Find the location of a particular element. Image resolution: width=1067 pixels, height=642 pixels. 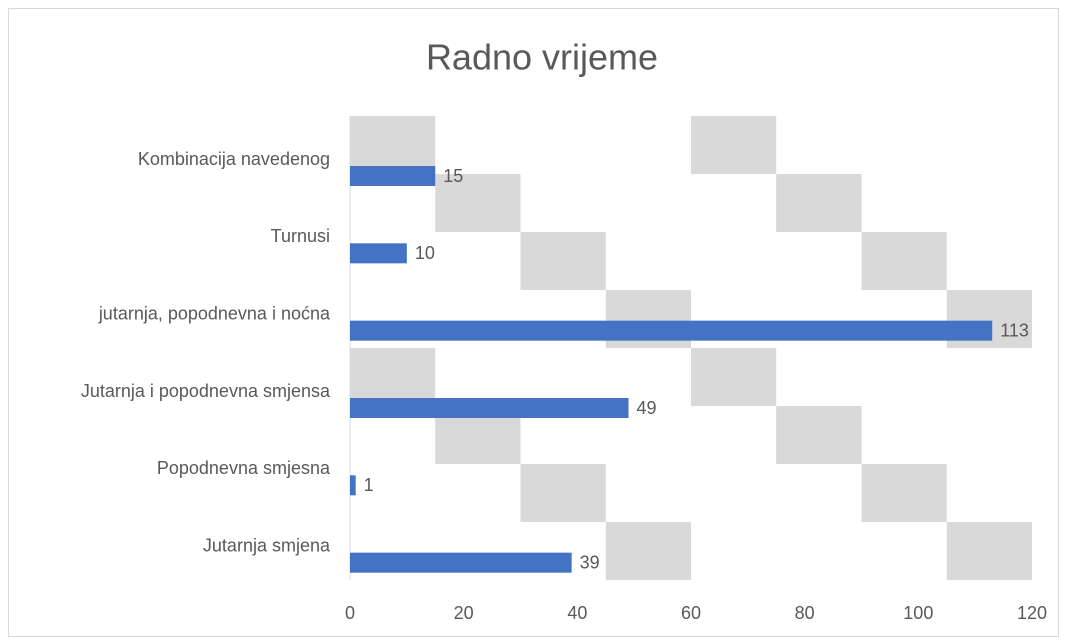

x-tick-label: 40 is located at coordinates (577, 613).